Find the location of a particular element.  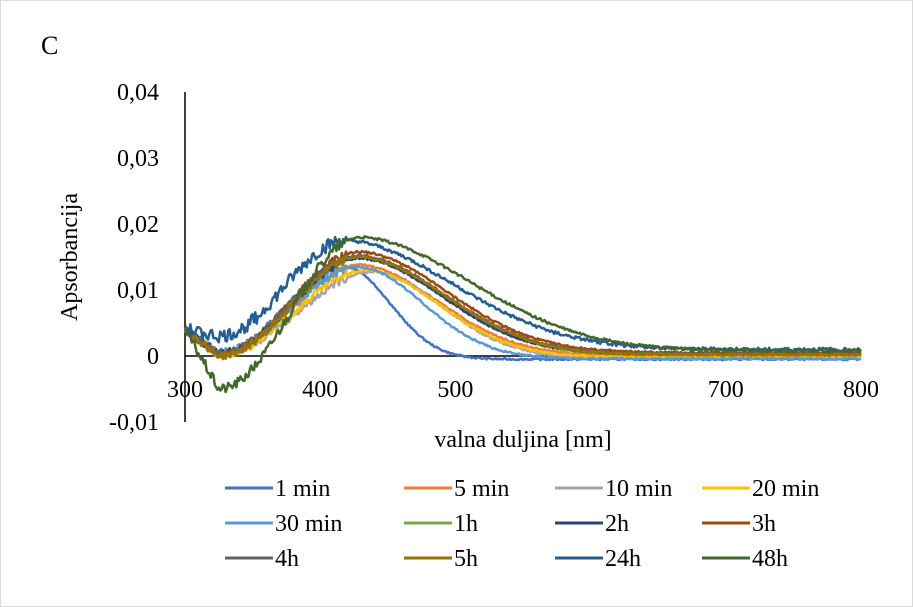

y-tick-label: 0,02 is located at coordinates (138, 225).